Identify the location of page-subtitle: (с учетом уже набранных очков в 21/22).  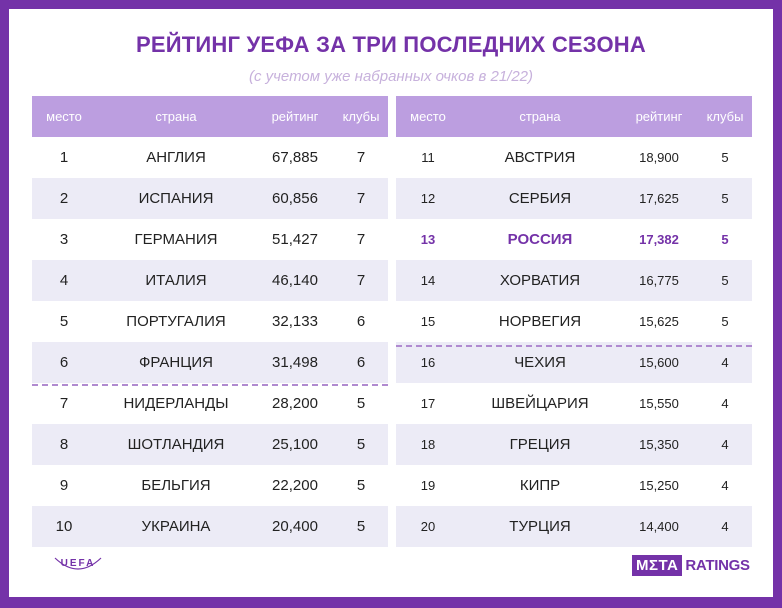
(391, 76).